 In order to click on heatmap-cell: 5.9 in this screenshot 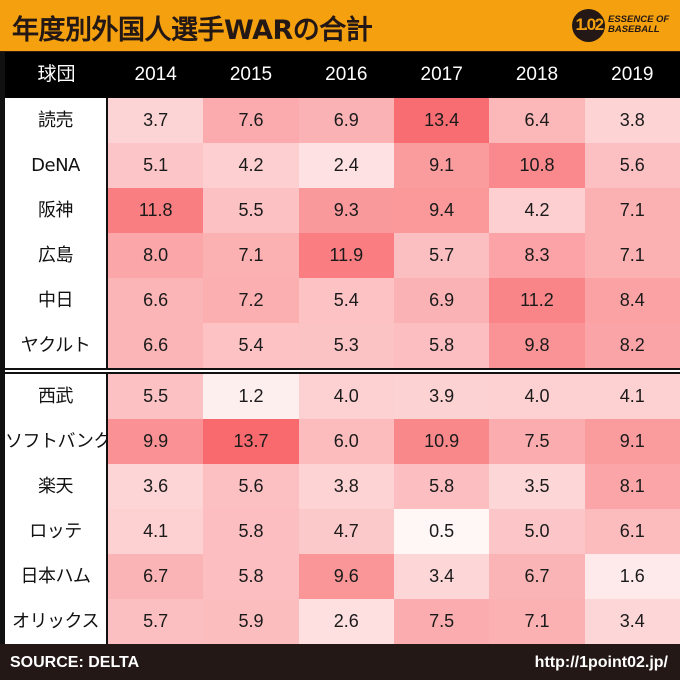, I will do `click(251, 621)`.